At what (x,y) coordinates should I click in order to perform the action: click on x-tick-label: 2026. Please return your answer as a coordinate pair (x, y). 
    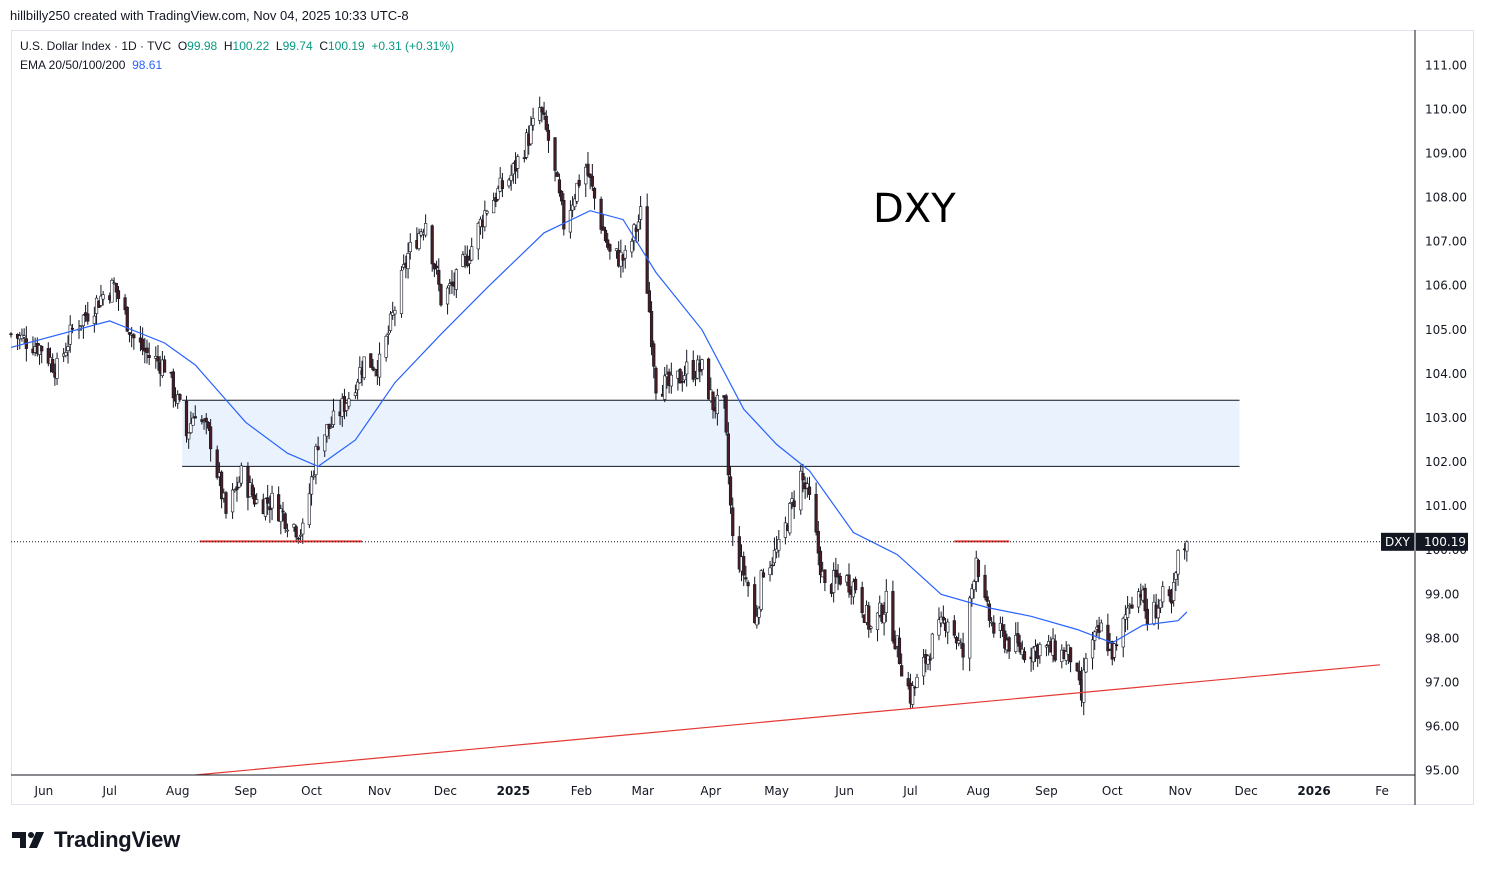
    Looking at the image, I should click on (1313, 791).